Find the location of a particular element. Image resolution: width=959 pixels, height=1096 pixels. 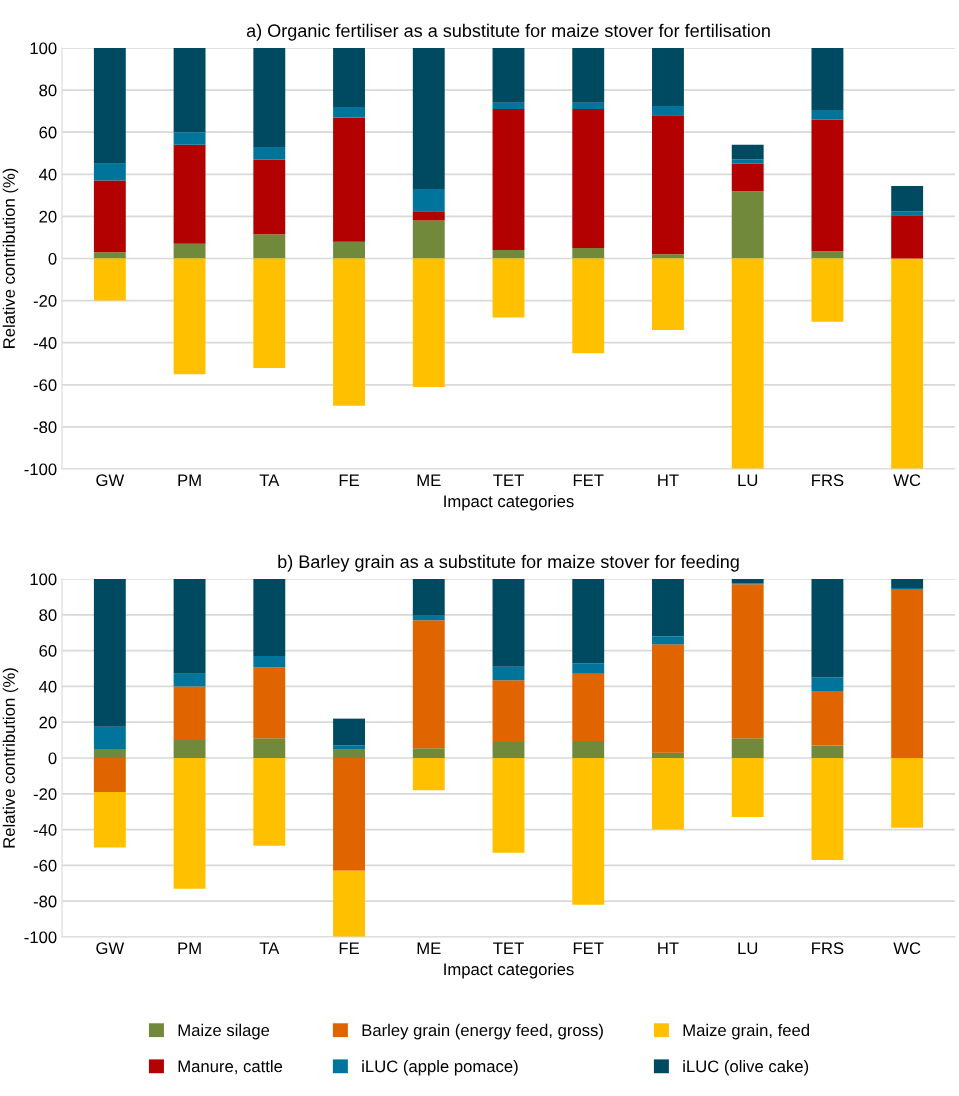

x-tick-label: FET is located at coordinates (588, 948).